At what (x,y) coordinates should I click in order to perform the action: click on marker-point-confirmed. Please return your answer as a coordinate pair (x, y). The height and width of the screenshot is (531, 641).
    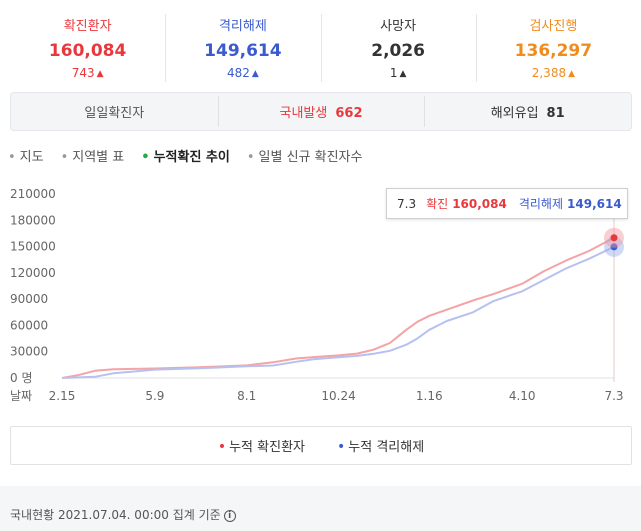
    Looking at the image, I should click on (614, 238).